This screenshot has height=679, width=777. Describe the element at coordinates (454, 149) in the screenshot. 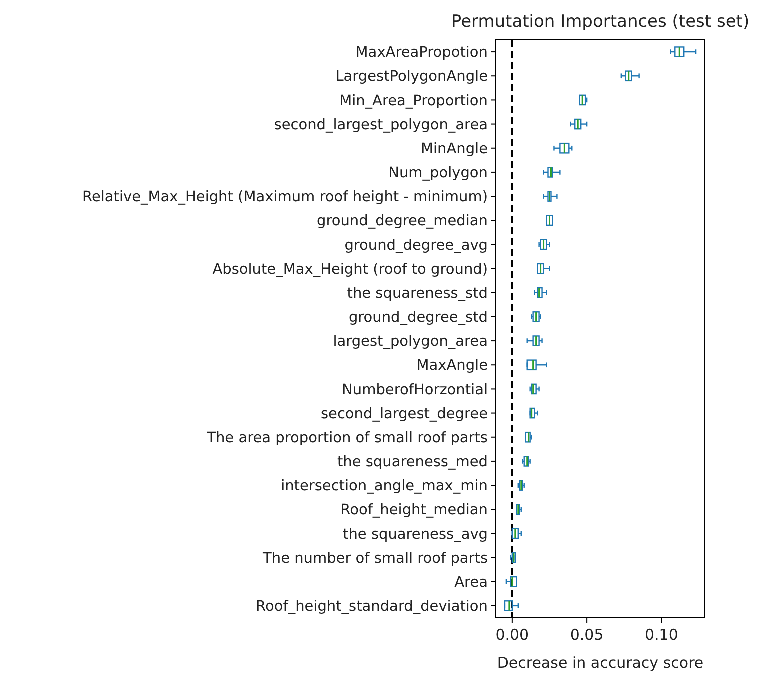

I see `y-tick-label: MinAngle` at that location.